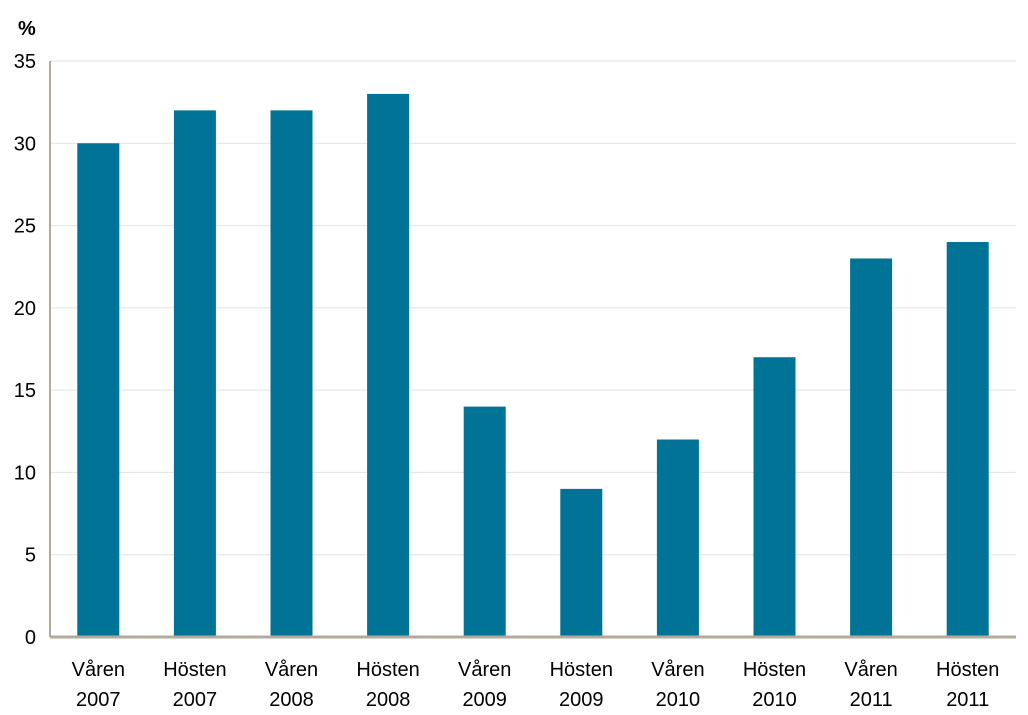 The height and width of the screenshot is (715, 1028). What do you see at coordinates (25, 227) in the screenshot?
I see `y-tick-label: 25` at bounding box center [25, 227].